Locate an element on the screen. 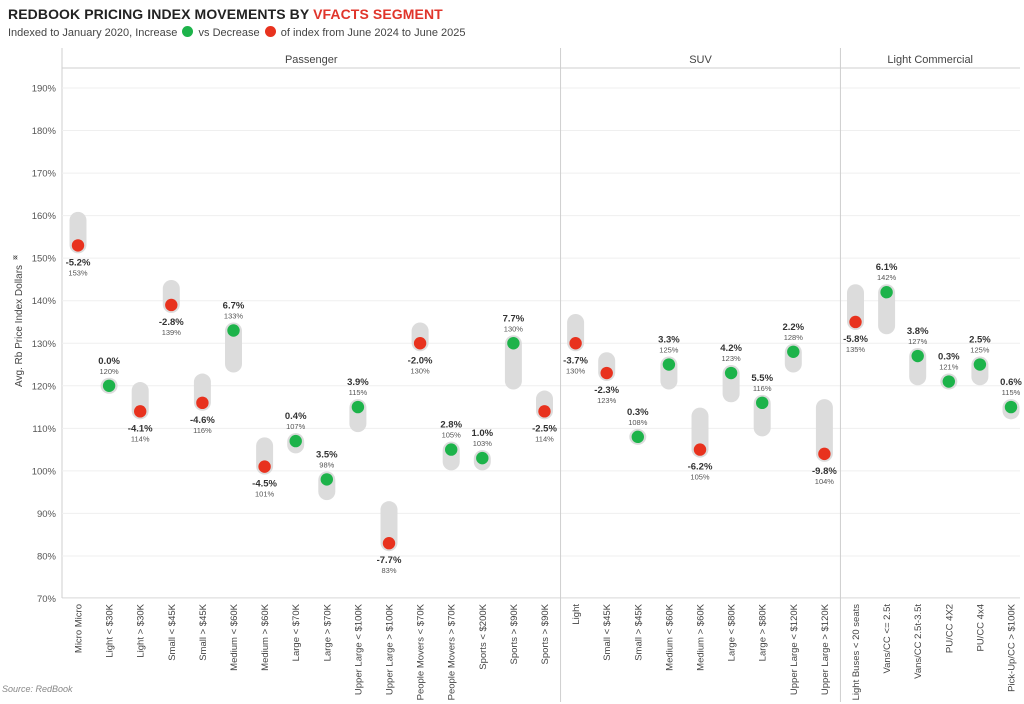 The image size is (1024, 704). index-label: 116% is located at coordinates (762, 388).